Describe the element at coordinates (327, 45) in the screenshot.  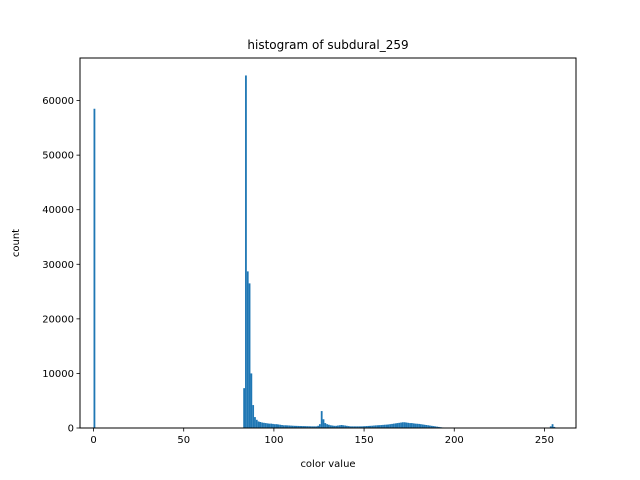
I see `chart-title: histogram of subdural_259` at that location.